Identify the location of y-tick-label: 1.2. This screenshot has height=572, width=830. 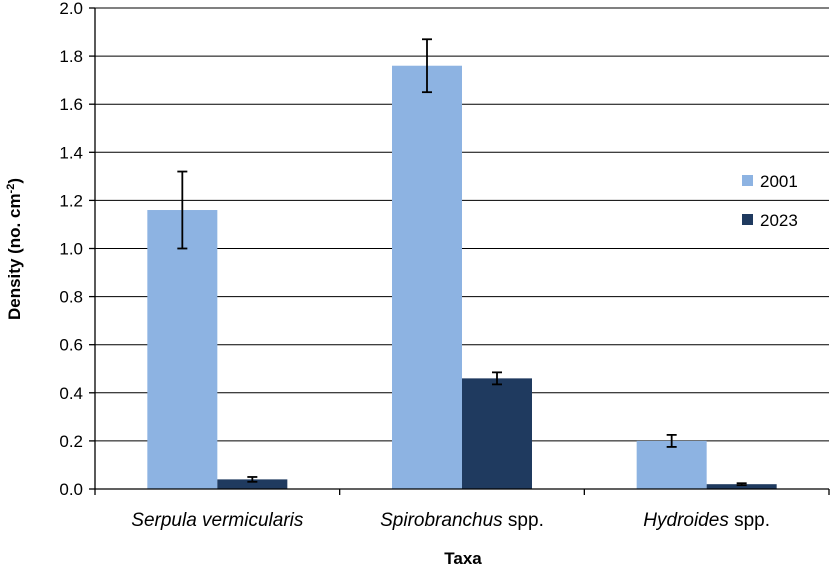
(71, 200).